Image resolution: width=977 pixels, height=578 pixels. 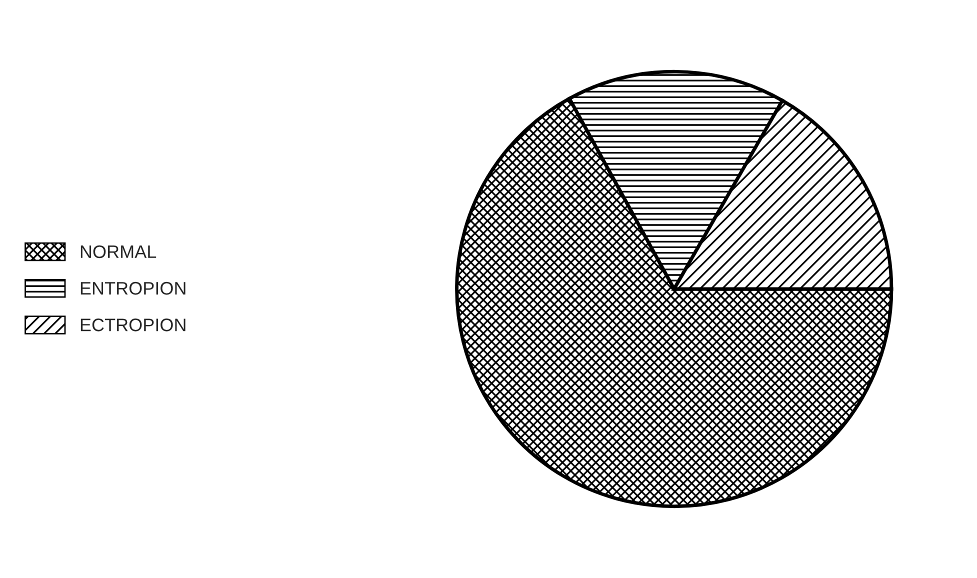 I want to click on legend-label: NORMAL, so click(x=118, y=251).